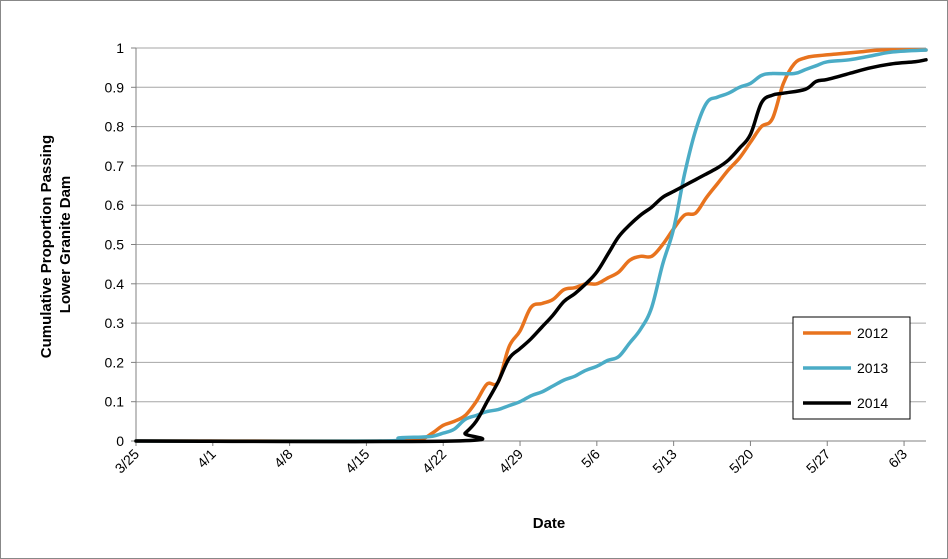  I want to click on x-tick-label: 5/27, so click(818, 461).